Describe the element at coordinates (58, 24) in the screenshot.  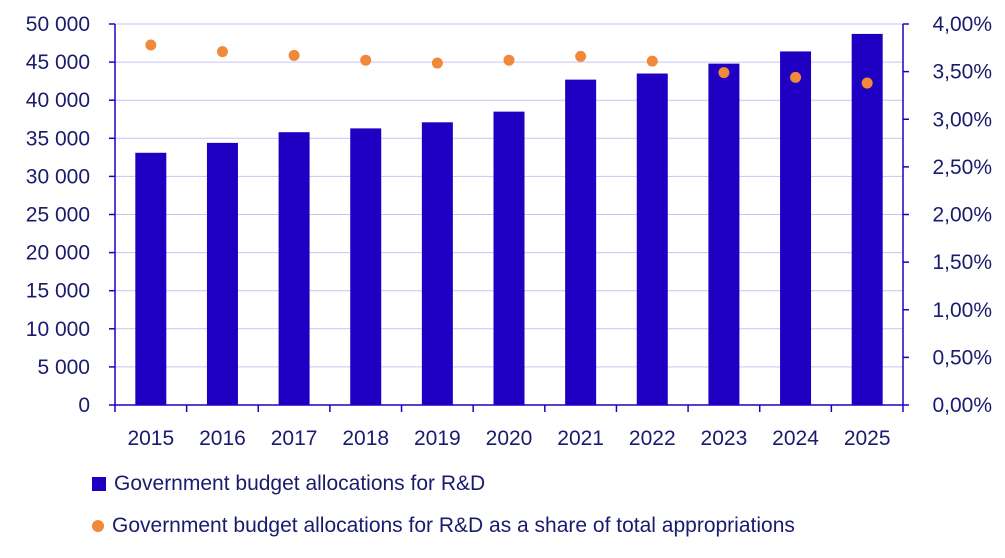
I see `y-left-tick-label: 50 000` at that location.